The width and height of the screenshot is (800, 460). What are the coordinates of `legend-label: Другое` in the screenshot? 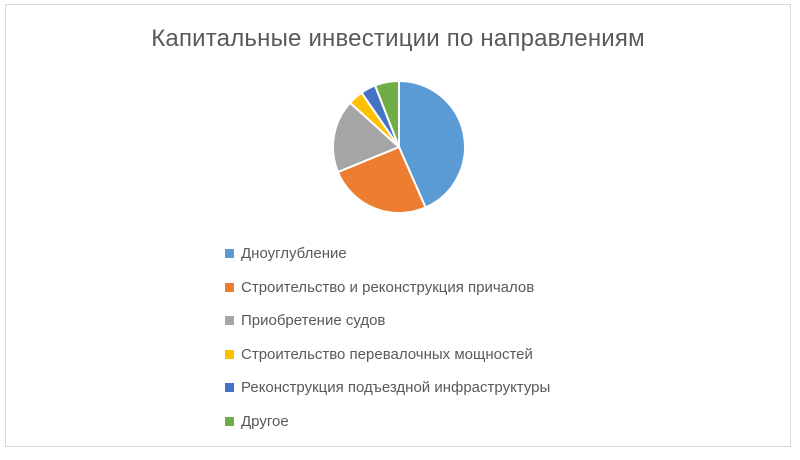 It's located at (265, 421).